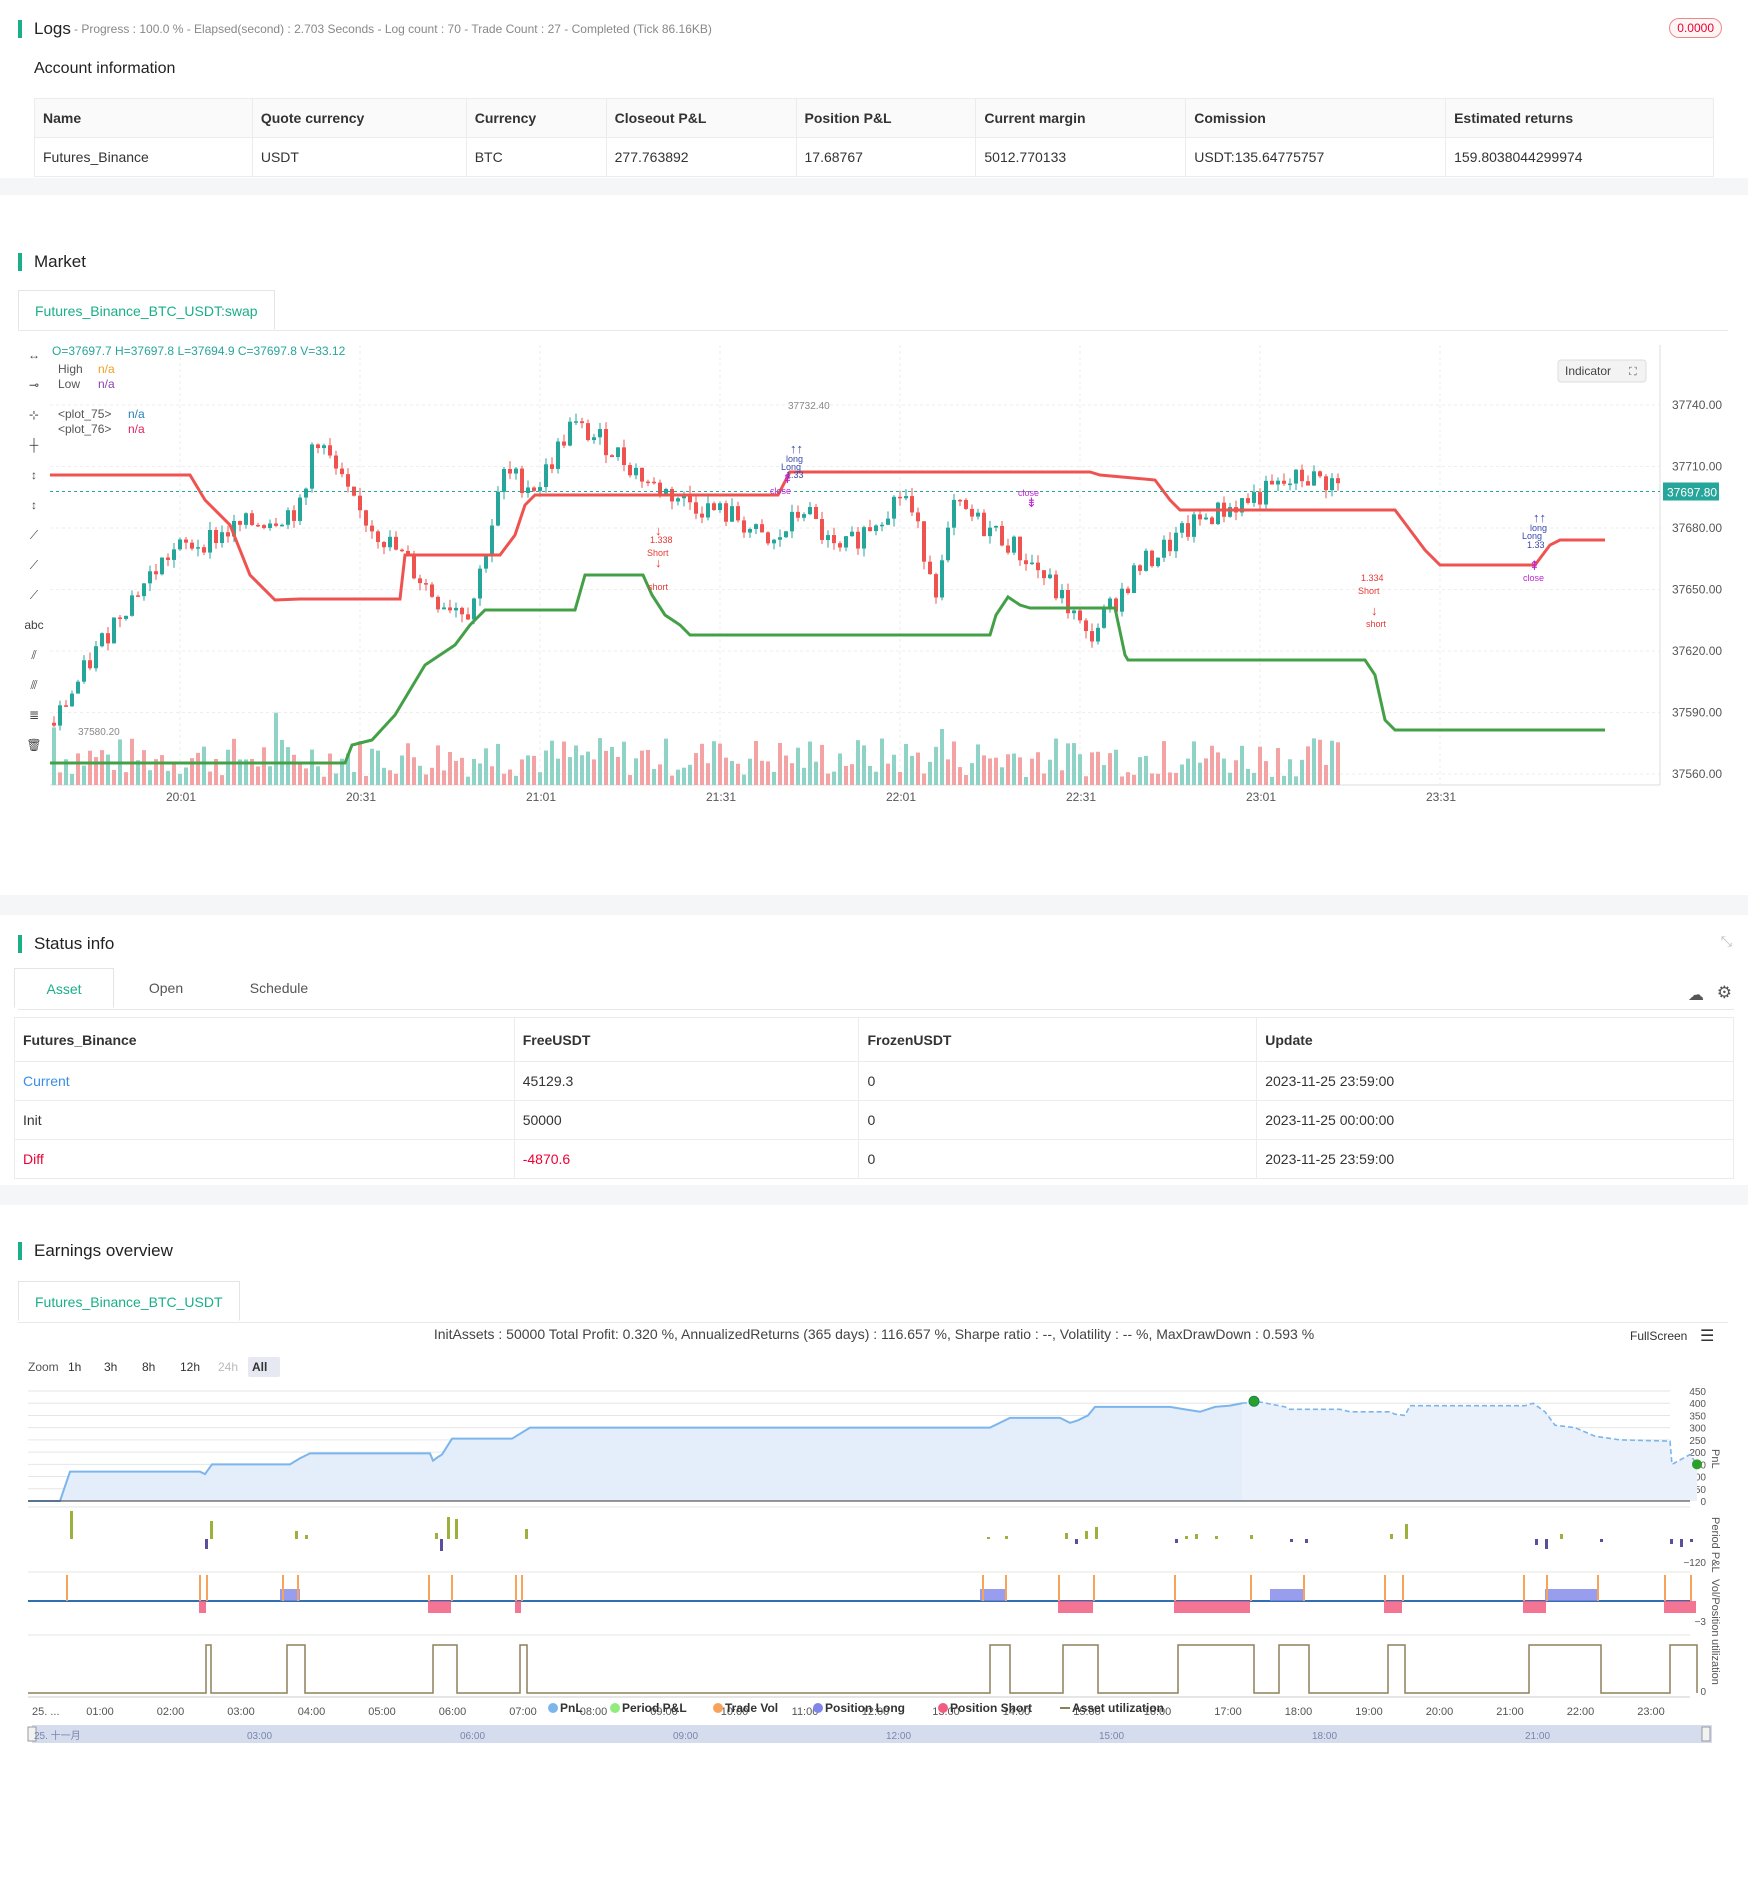 Image resolution: width=1748 pixels, height=1899 pixels. I want to click on drawing-tool-icon: ⫽, so click(33, 655).